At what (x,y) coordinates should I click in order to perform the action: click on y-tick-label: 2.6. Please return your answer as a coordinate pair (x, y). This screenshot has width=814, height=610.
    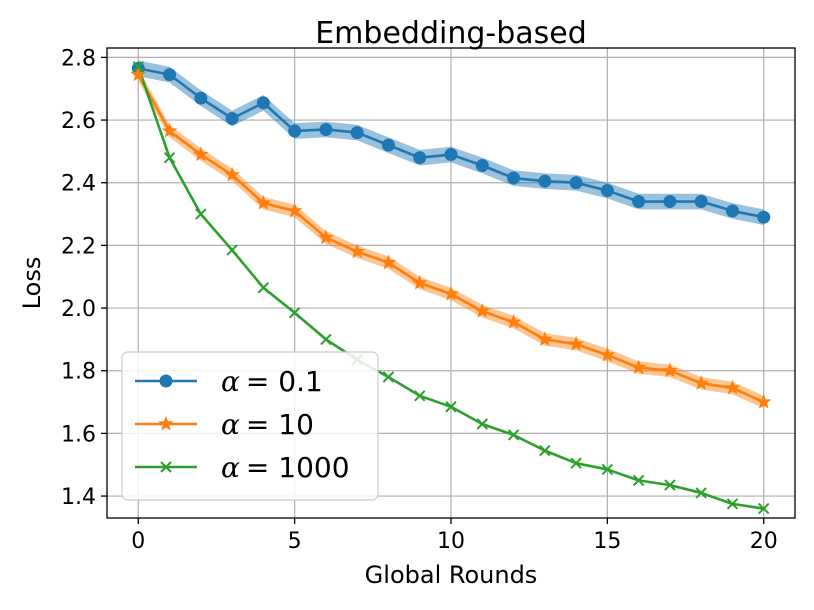
    Looking at the image, I should click on (78, 121).